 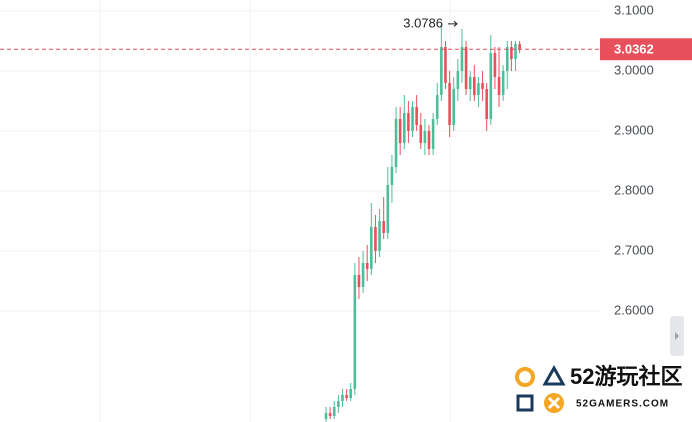 What do you see at coordinates (423, 22) in the screenshot?
I see `max-label: 3.0786` at bounding box center [423, 22].